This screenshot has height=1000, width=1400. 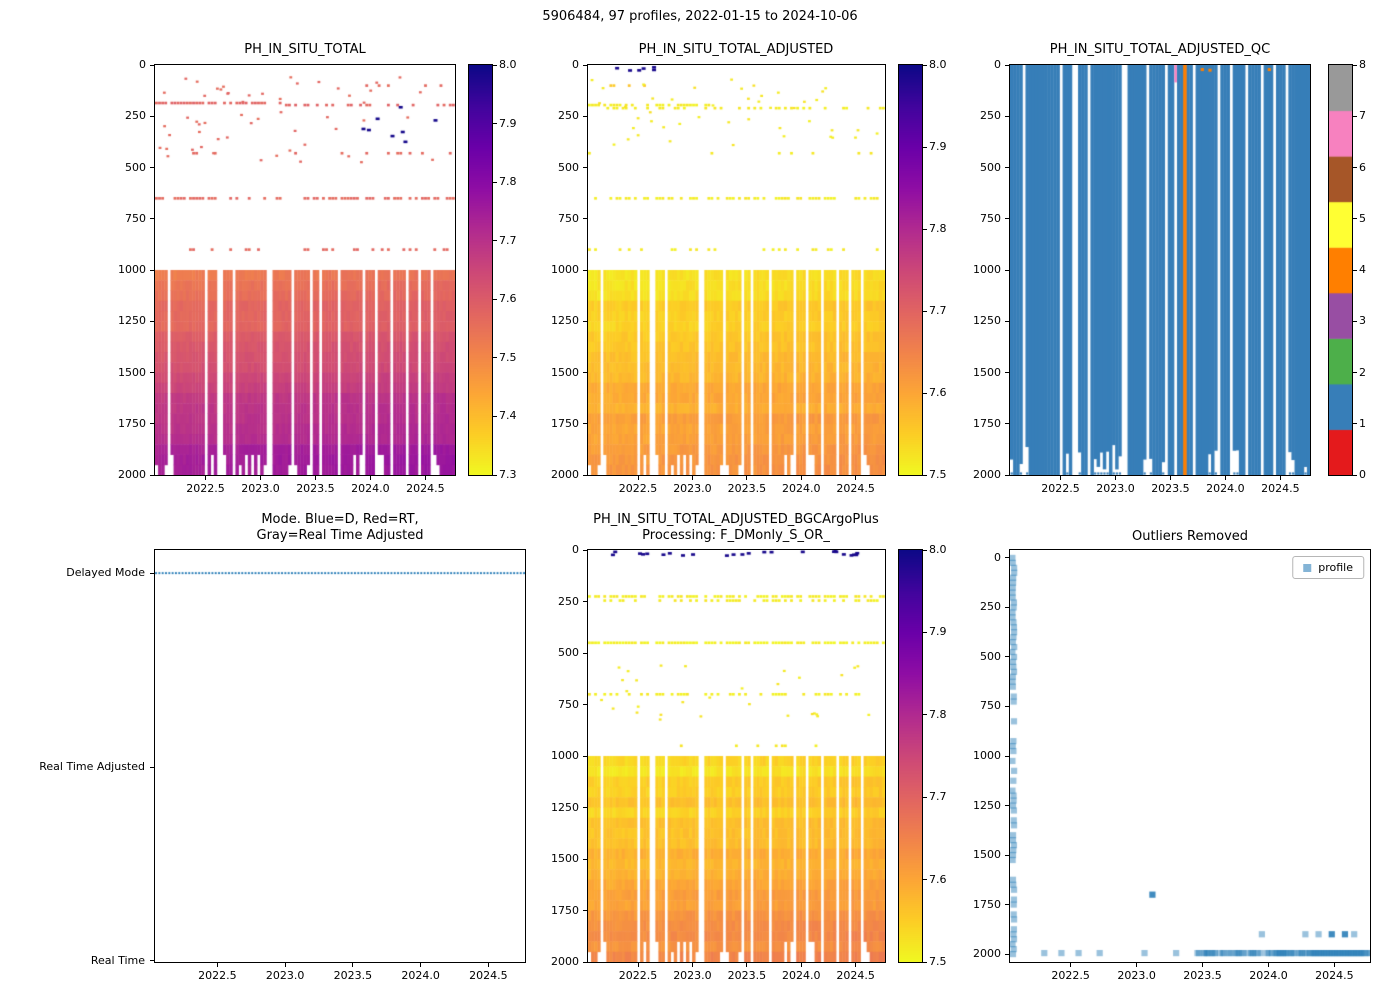 I want to click on colorbar-tick-label: 4, so click(x=1362, y=269).